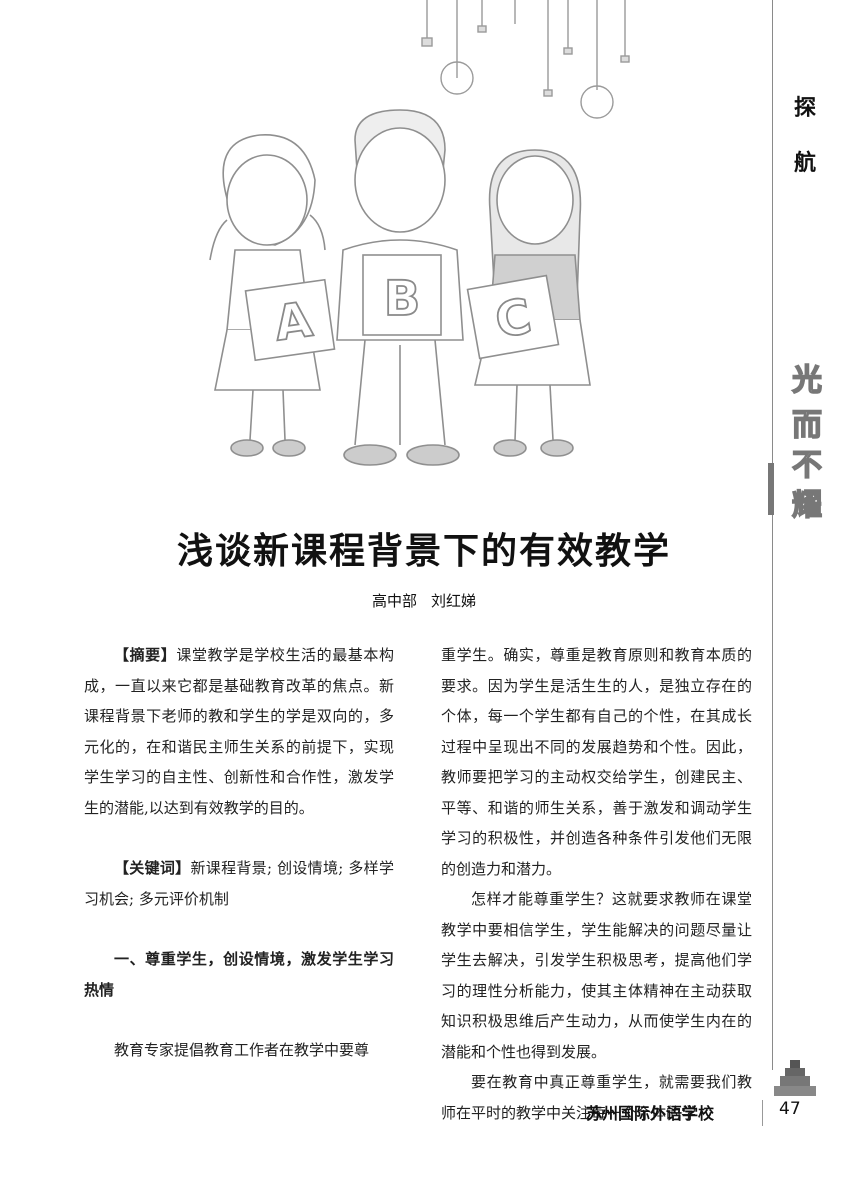 Image resolution: width=848 pixels, height=1200 pixels. Describe the element at coordinates (293, 322) in the screenshot. I see `card-letter-a: A` at that location.